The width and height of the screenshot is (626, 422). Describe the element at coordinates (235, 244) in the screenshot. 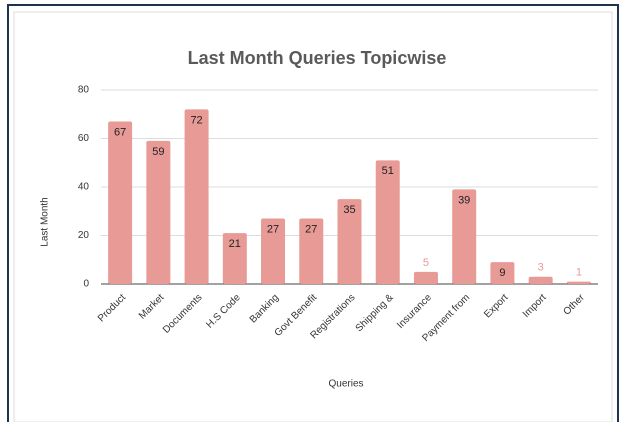

I see `data-label: 21` at that location.